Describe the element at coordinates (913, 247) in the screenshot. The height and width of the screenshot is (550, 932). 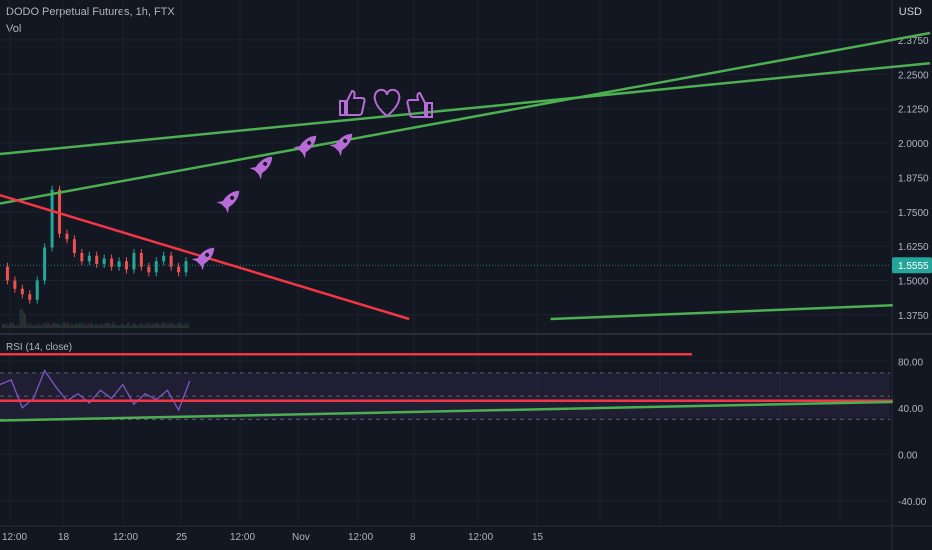
I see `price-tick-label: 1.6250` at that location.